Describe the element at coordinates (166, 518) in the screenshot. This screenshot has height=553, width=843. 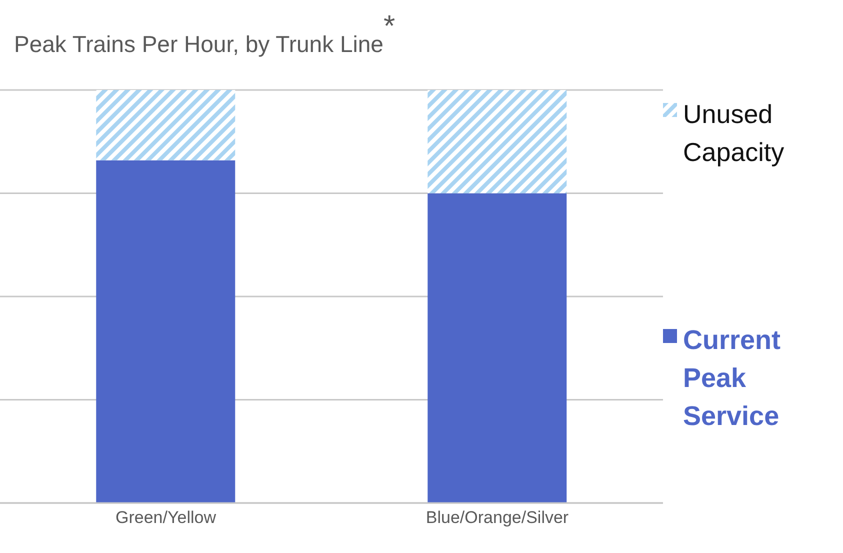
I see `x-tick-label: Green/Yellow` at that location.